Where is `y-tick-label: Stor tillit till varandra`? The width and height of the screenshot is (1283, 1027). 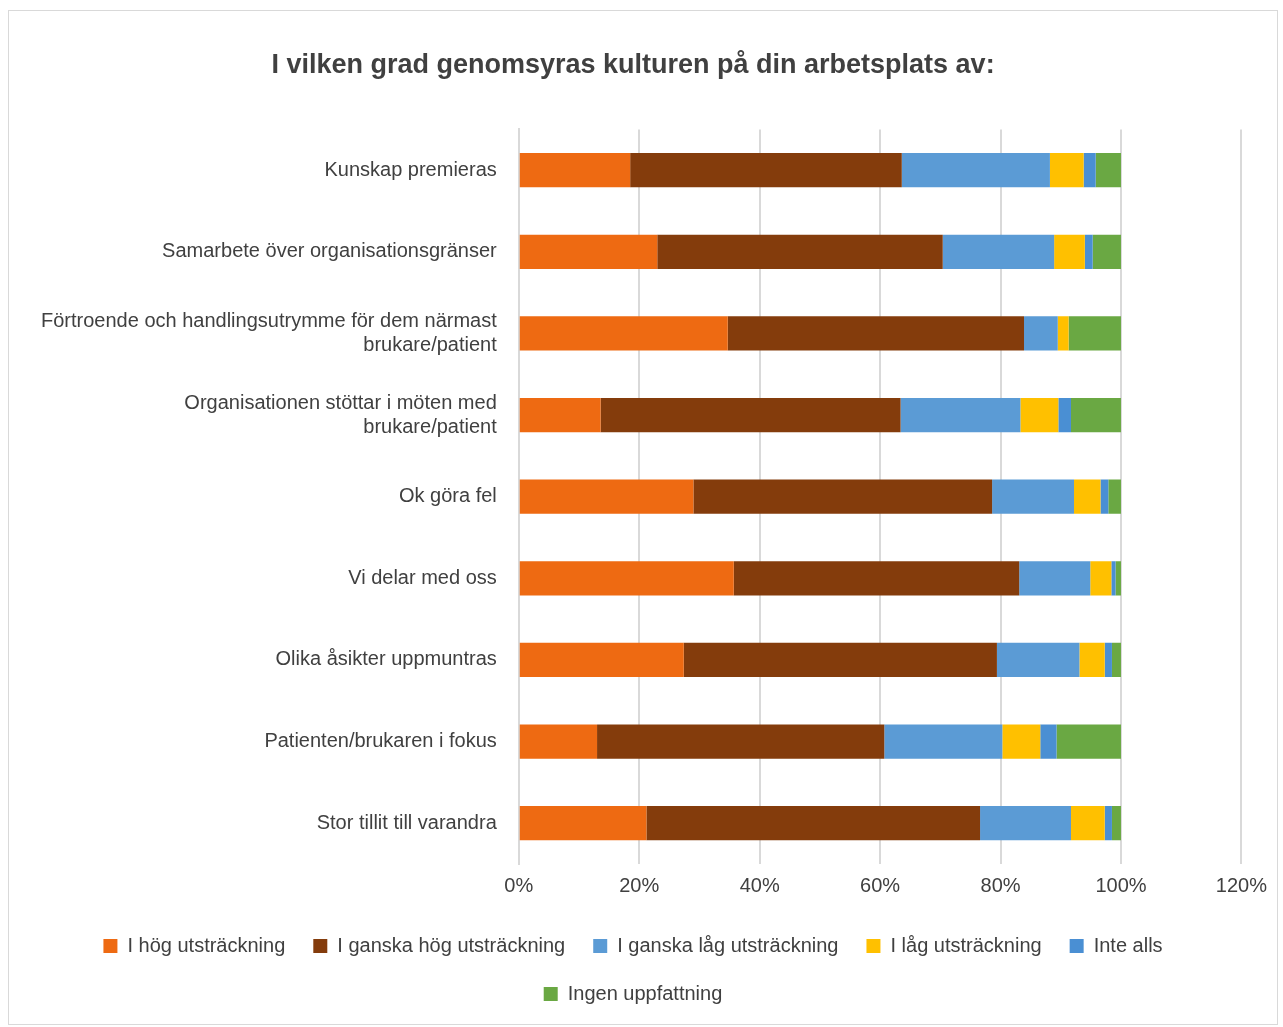
y-tick-label: Stor tillit till varandra is located at coordinates (407, 821).